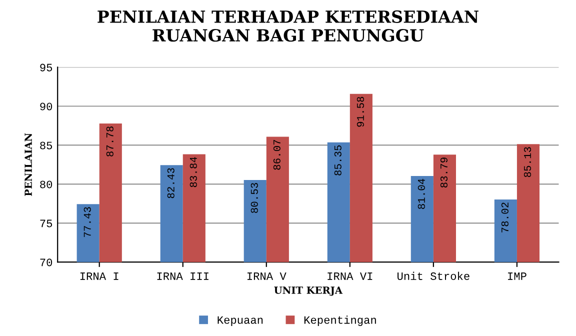 This screenshot has width=576, height=336. Describe the element at coordinates (110, 141) in the screenshot. I see `data-label: 87.78` at that location.